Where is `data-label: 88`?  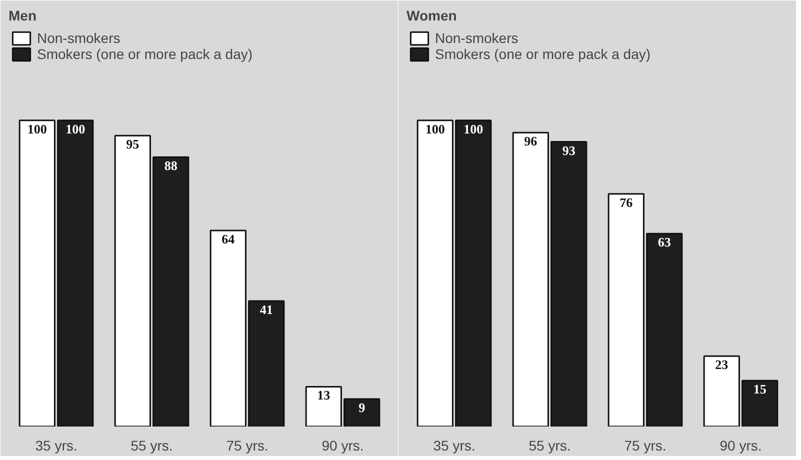 data-label: 88 is located at coordinates (171, 166).